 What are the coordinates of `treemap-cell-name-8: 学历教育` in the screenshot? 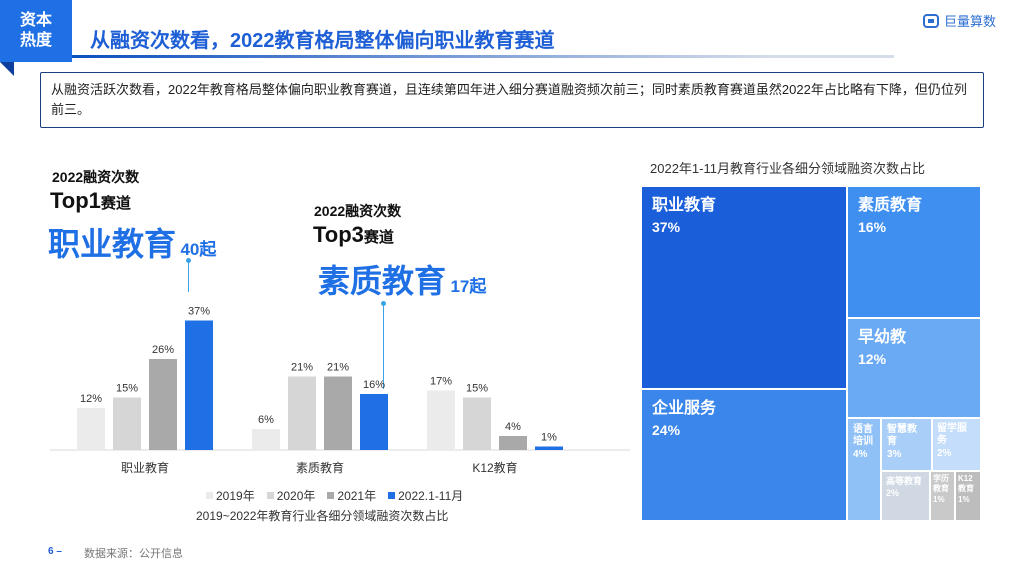 It's located at (941, 483).